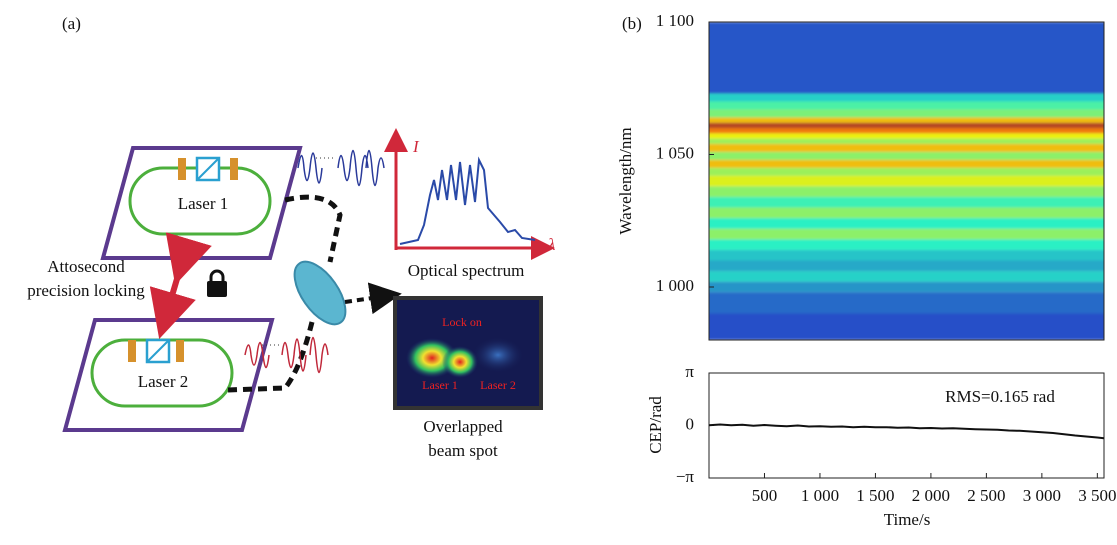 Image resolution: width=1117 pixels, height=545 pixels. What do you see at coordinates (498, 385) in the screenshot?
I see `image-label: Laser 2` at bounding box center [498, 385].